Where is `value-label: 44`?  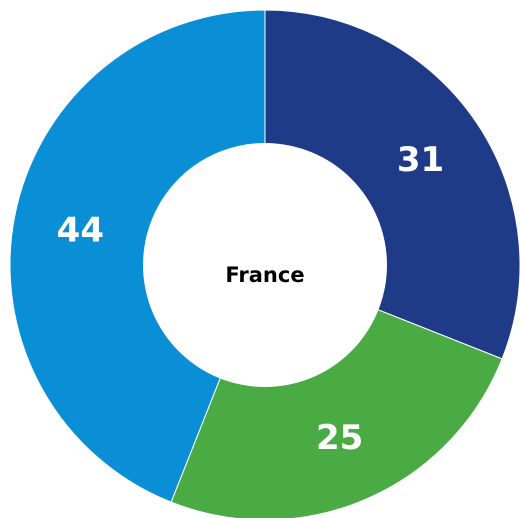
value-label: 44 is located at coordinates (80, 230).